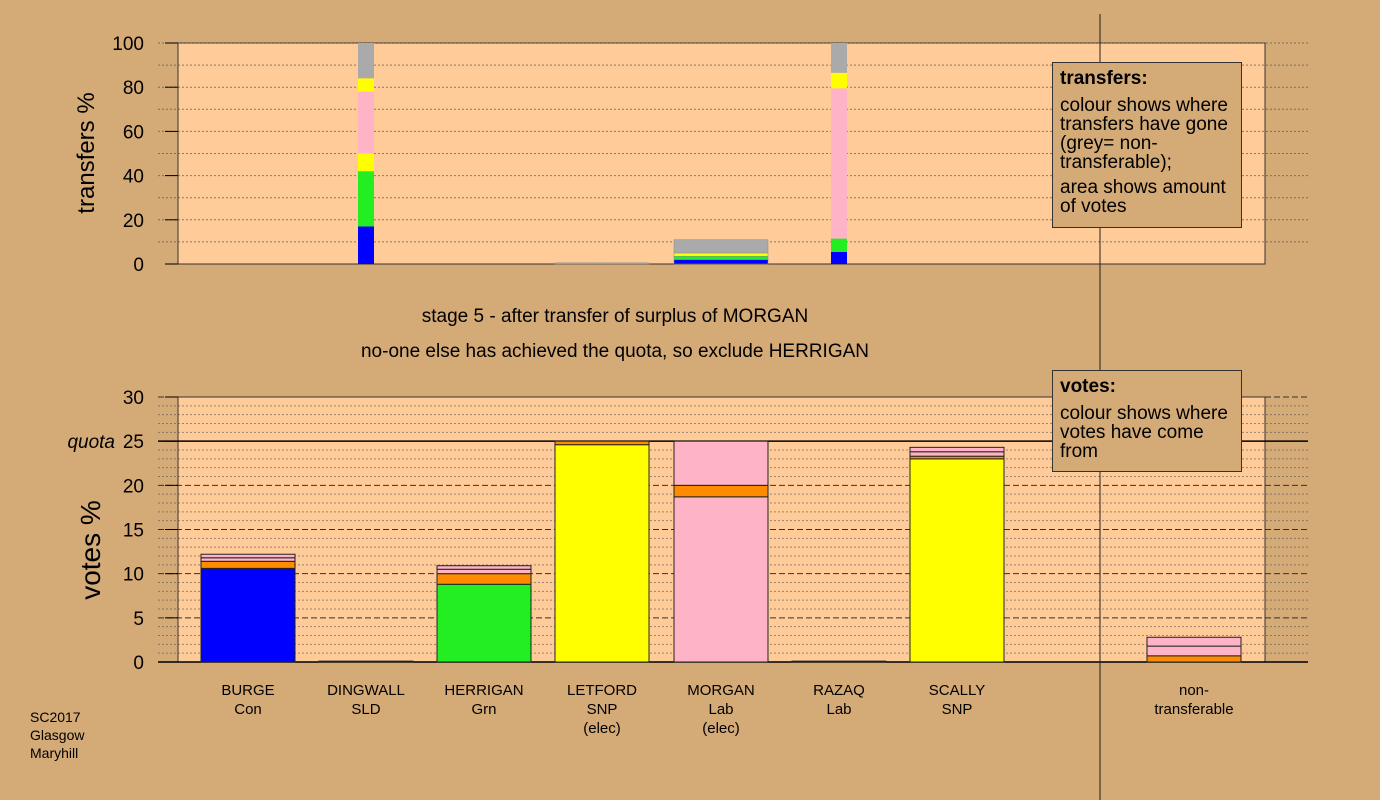 The width and height of the screenshot is (1380, 800). I want to click on category-label: HERRIGAN, so click(483, 690).